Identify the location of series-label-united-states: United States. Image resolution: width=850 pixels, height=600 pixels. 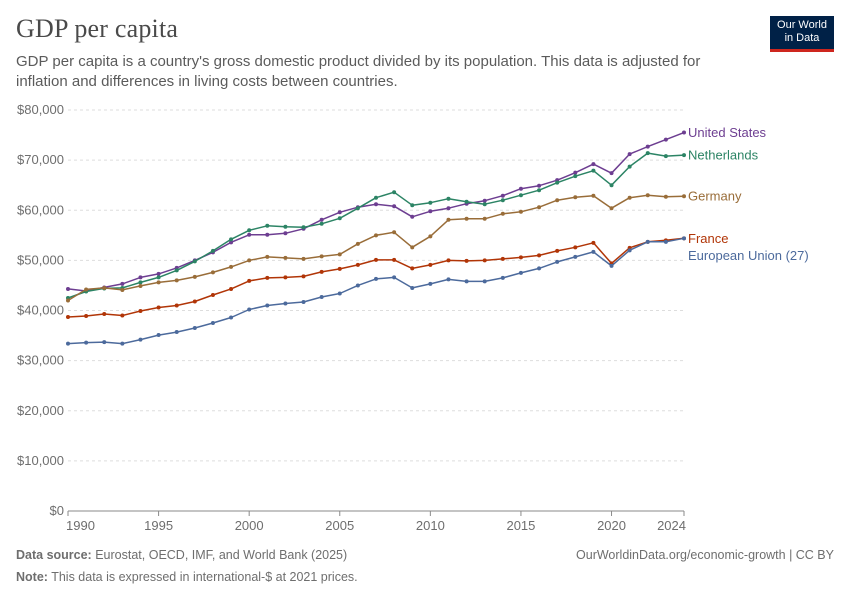
(727, 132).